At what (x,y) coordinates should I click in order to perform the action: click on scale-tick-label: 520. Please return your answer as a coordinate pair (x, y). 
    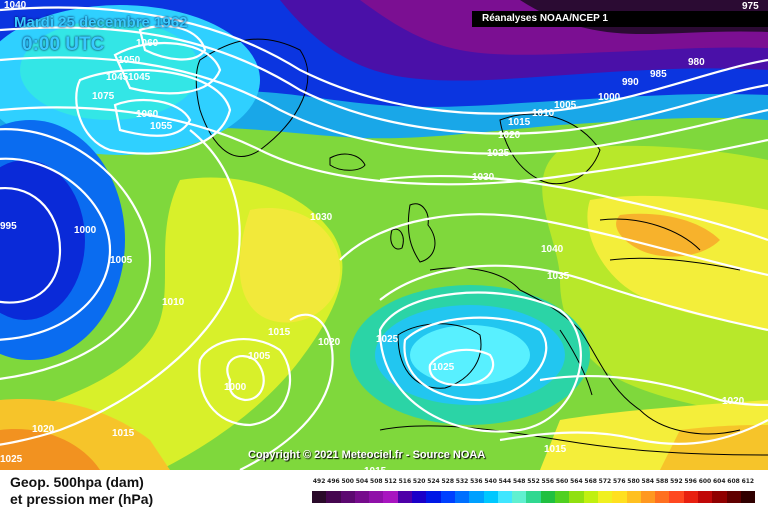
    Looking at the image, I should click on (419, 481).